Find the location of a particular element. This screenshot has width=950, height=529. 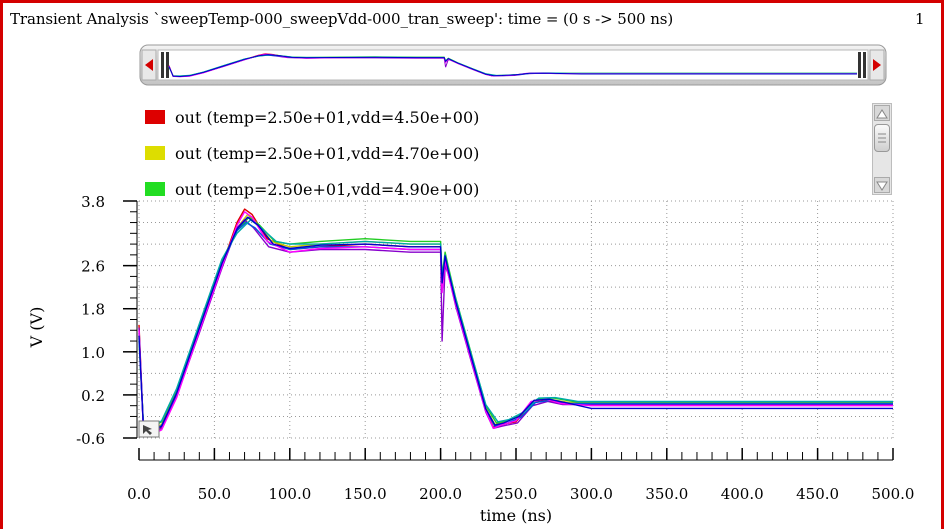

x-tick-label: 500.0 is located at coordinates (893, 494).